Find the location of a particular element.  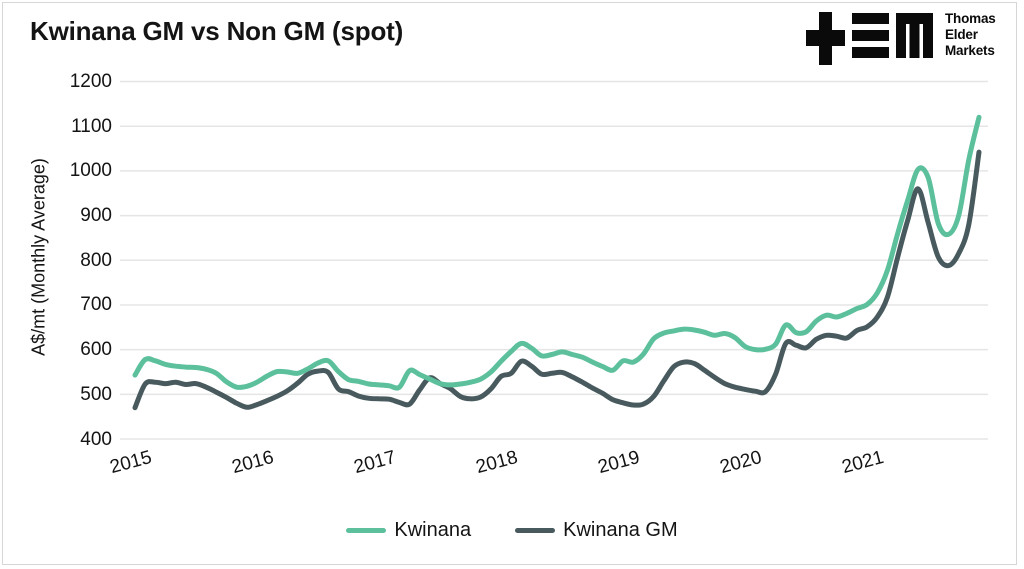

y-tick-label: 900 is located at coordinates (96, 216).